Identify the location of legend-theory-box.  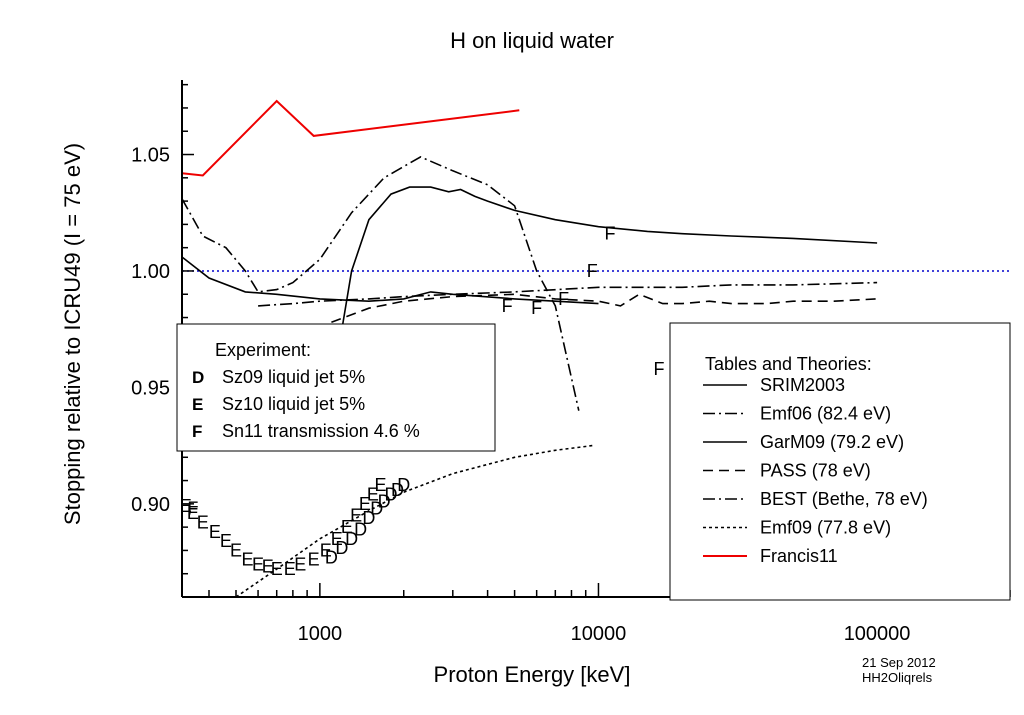
(840, 461).